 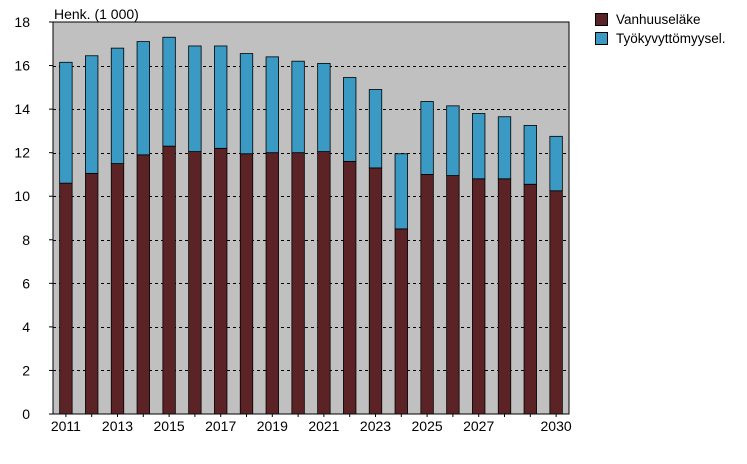 What do you see at coordinates (530, 299) in the screenshot?
I see `bar-vanhuuselake-2029` at bounding box center [530, 299].